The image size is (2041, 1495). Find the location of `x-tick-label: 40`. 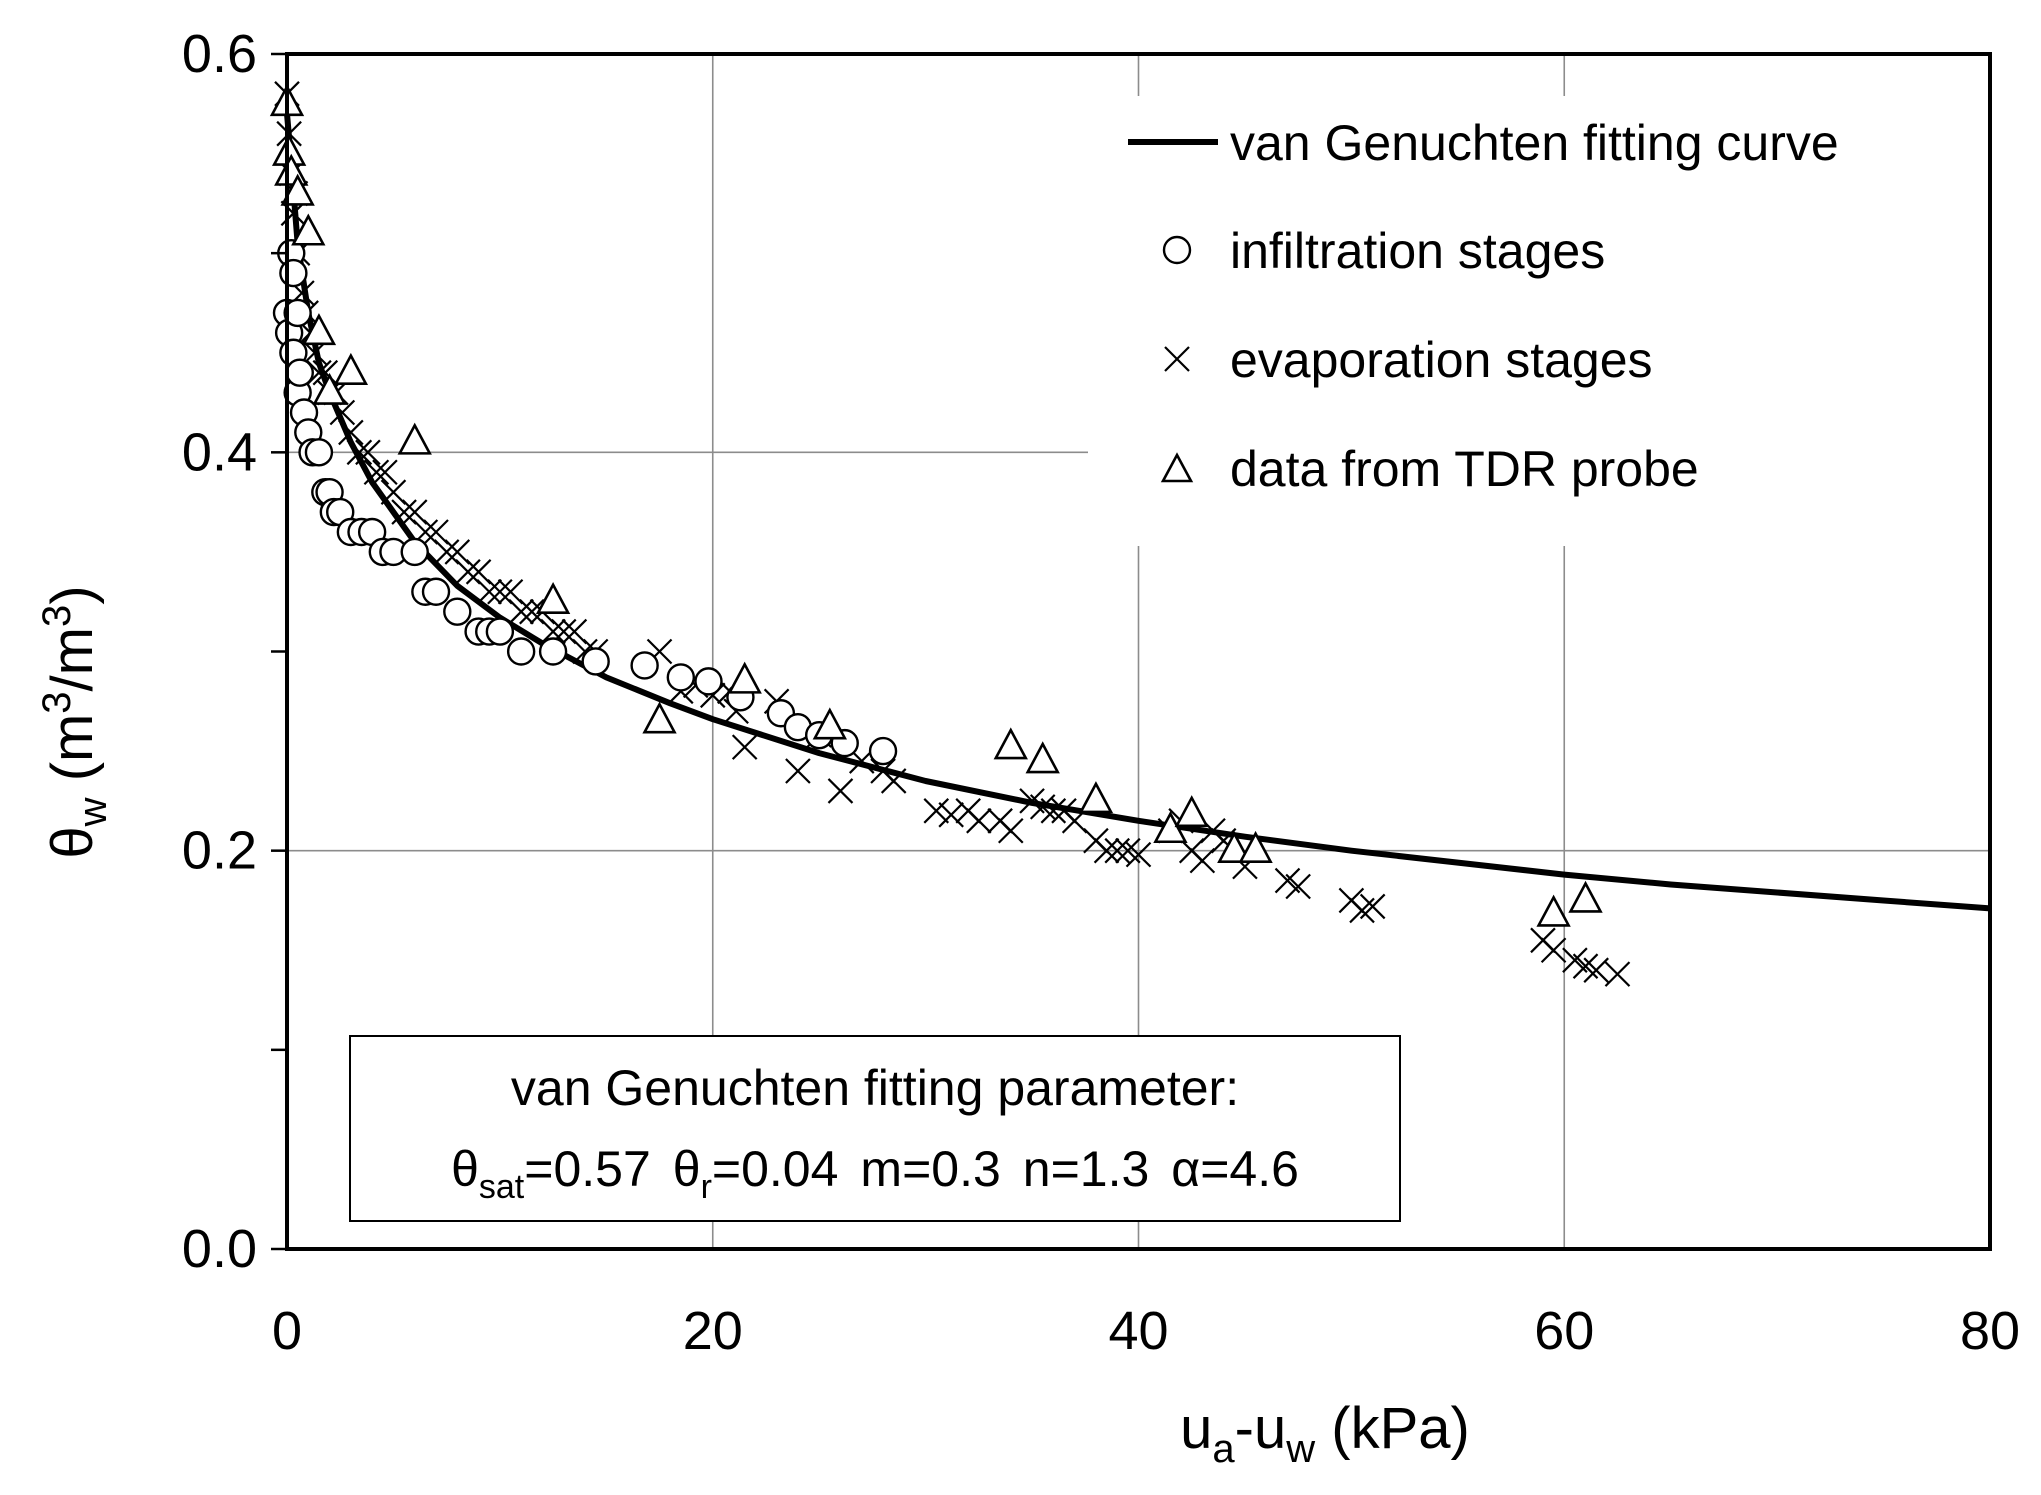

x-tick-label: 40 is located at coordinates (1138, 1331).